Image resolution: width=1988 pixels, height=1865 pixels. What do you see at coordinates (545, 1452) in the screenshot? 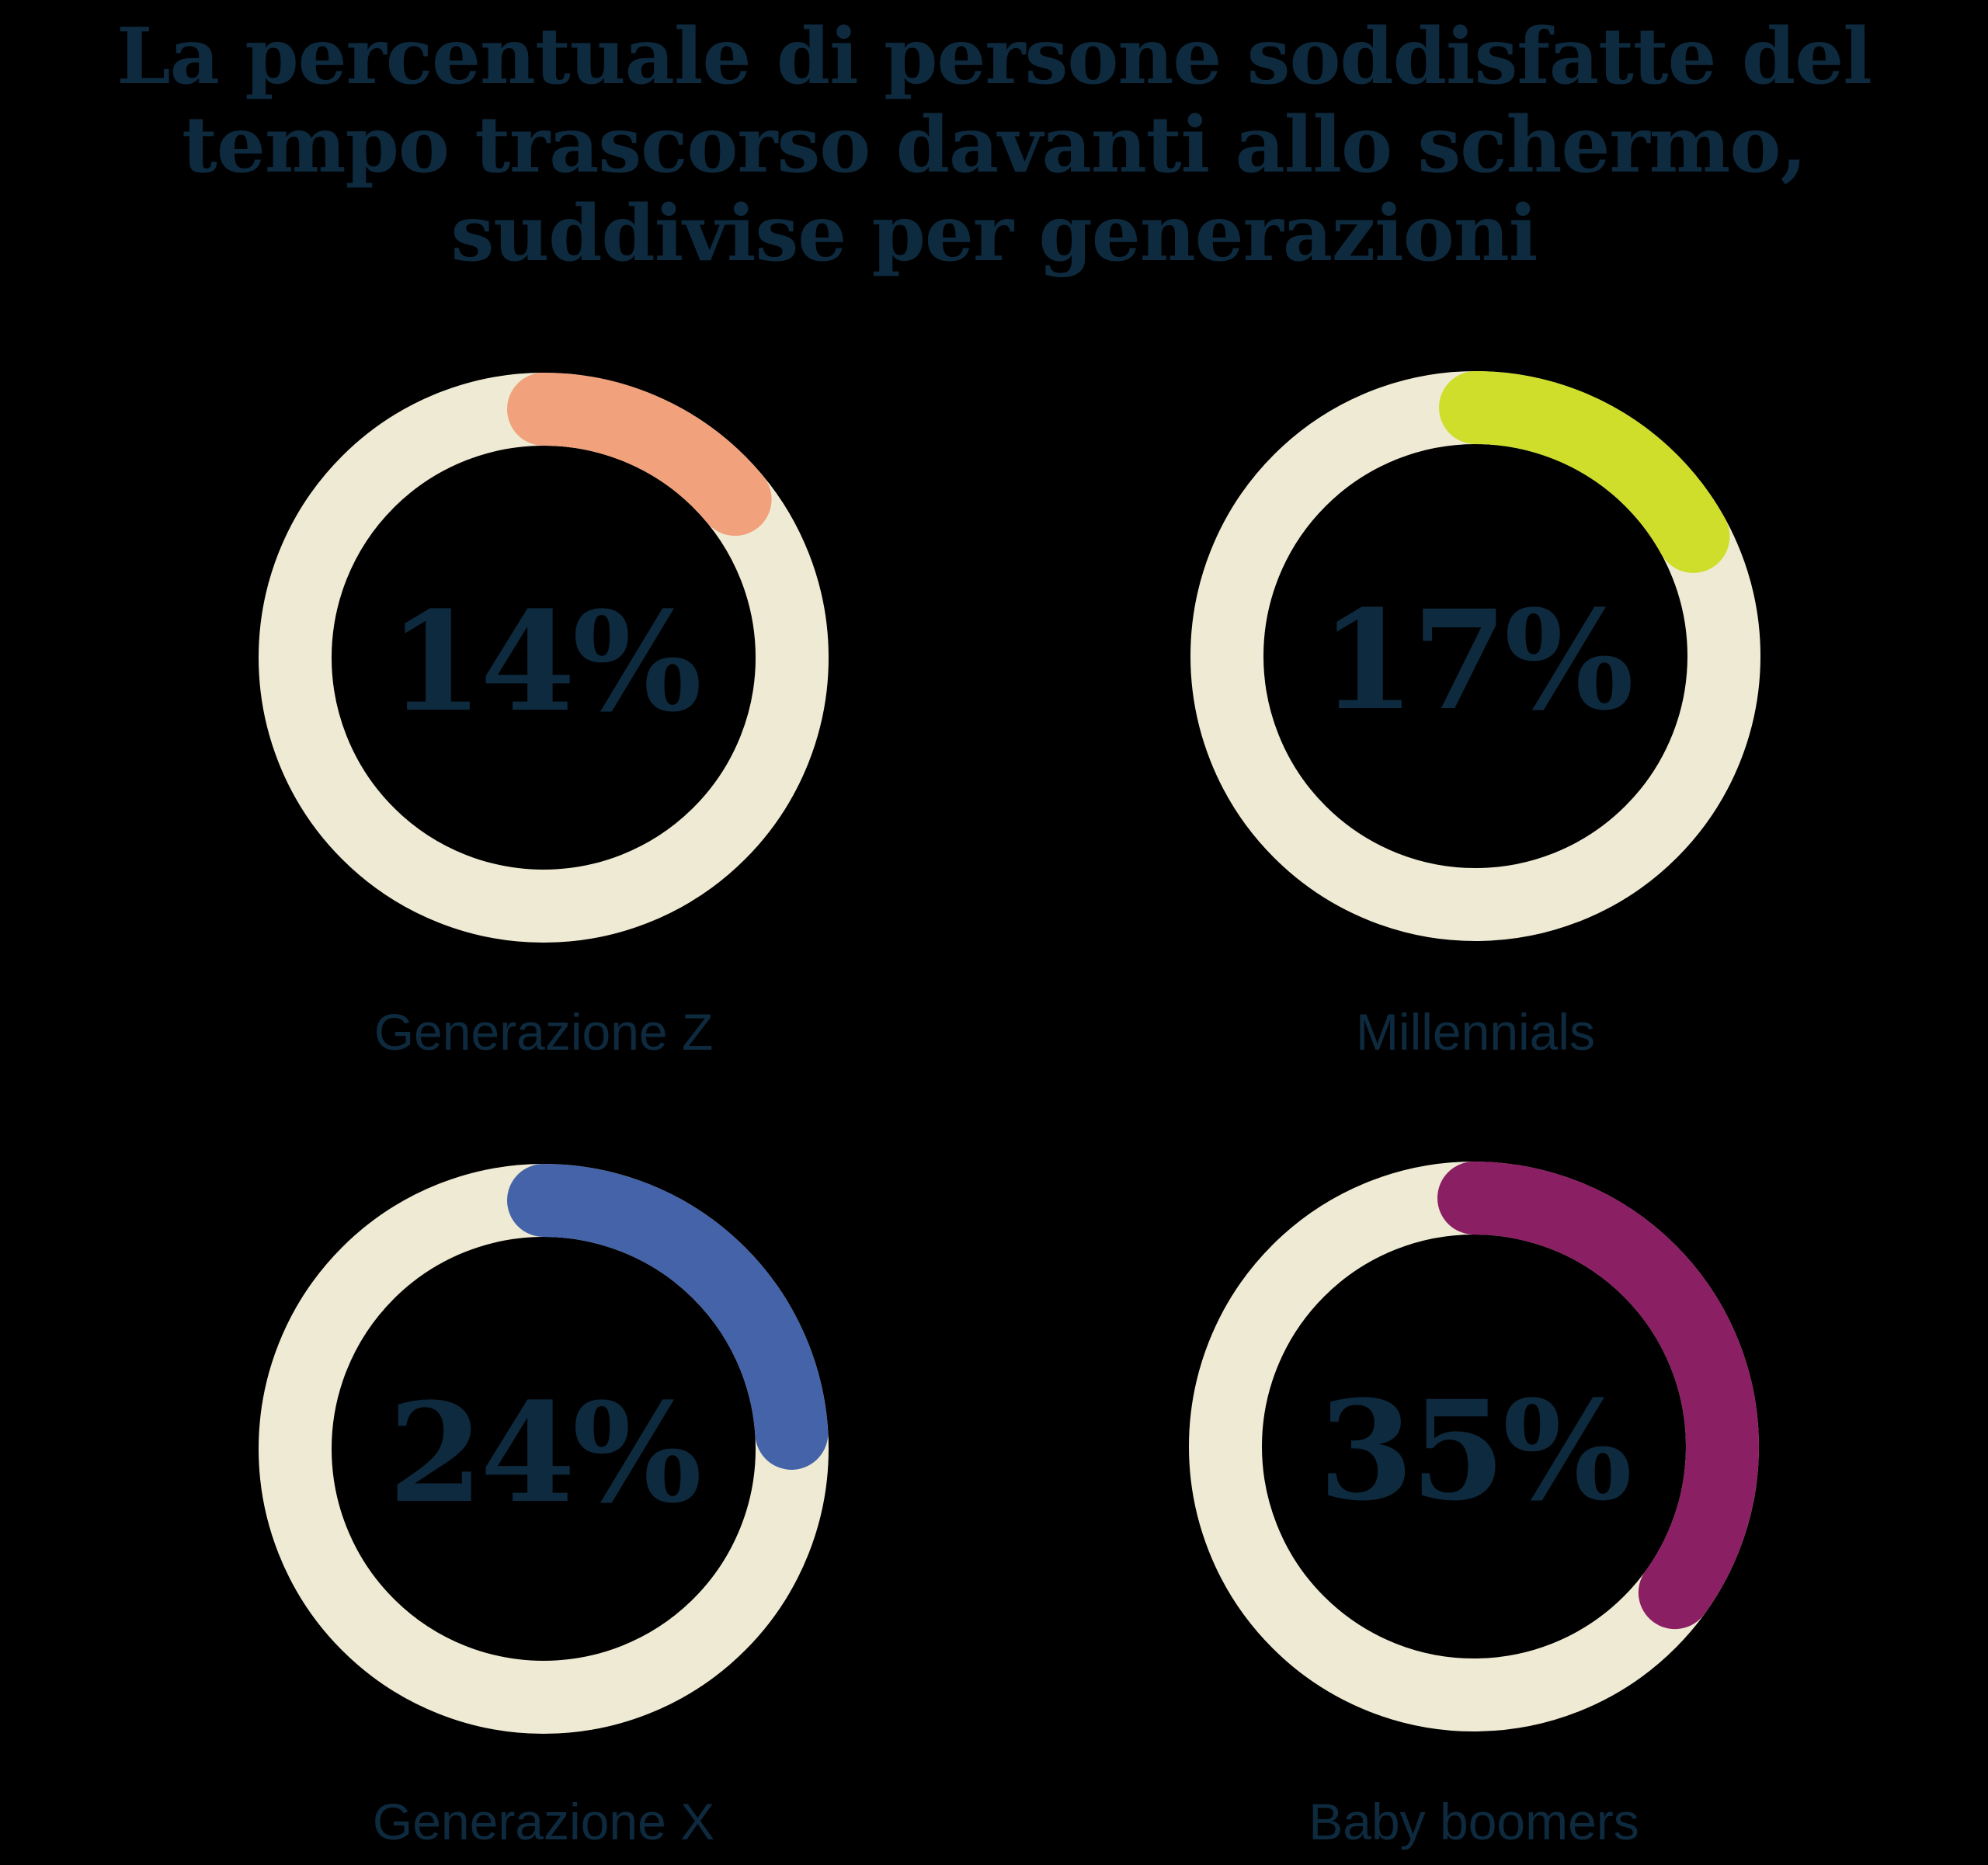
I see `donut-value-label: 24%` at bounding box center [545, 1452].